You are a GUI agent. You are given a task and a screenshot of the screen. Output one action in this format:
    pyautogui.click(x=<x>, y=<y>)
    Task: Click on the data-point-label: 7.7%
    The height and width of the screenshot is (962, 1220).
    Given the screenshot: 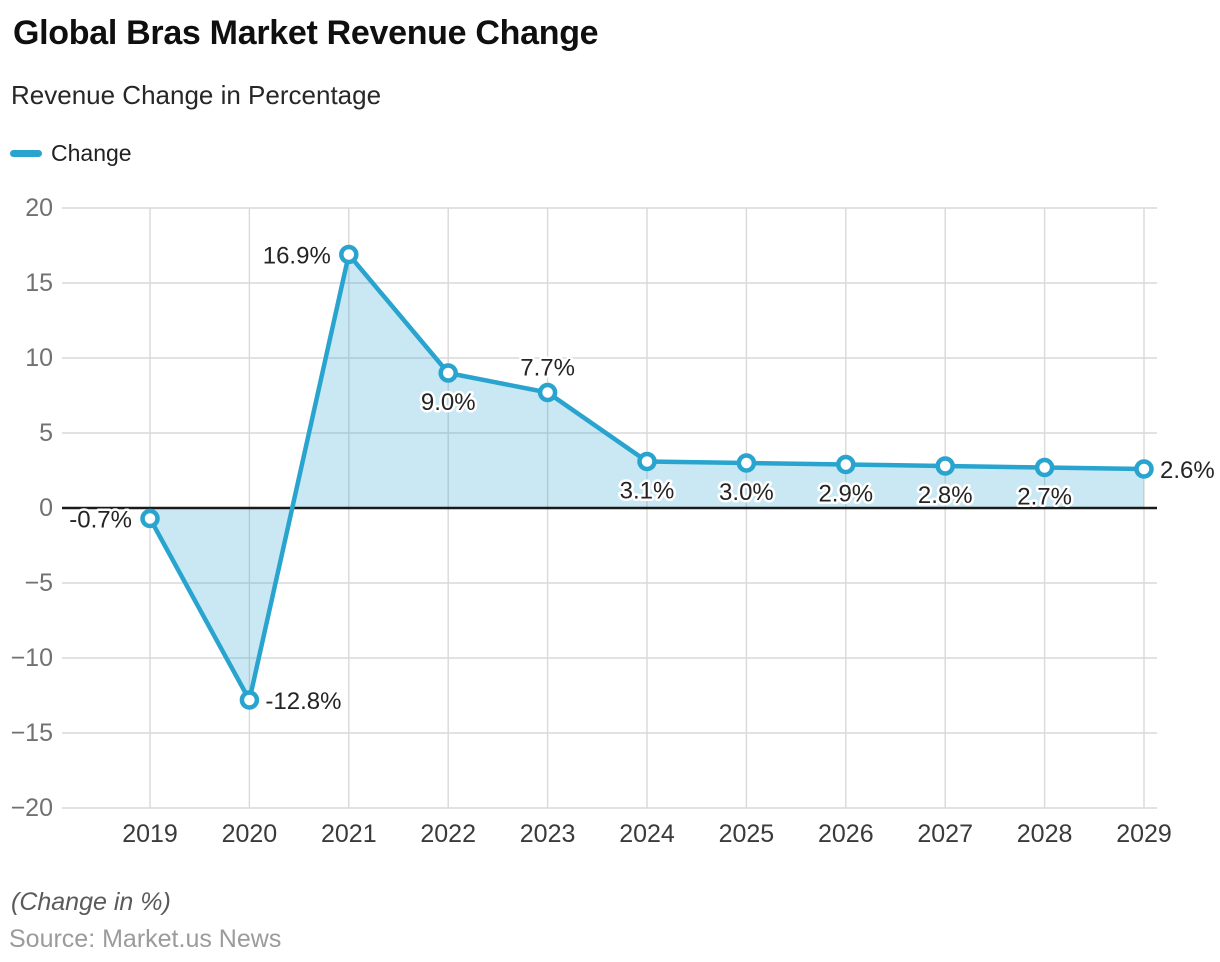 What is the action you would take?
    pyautogui.click(x=547, y=368)
    